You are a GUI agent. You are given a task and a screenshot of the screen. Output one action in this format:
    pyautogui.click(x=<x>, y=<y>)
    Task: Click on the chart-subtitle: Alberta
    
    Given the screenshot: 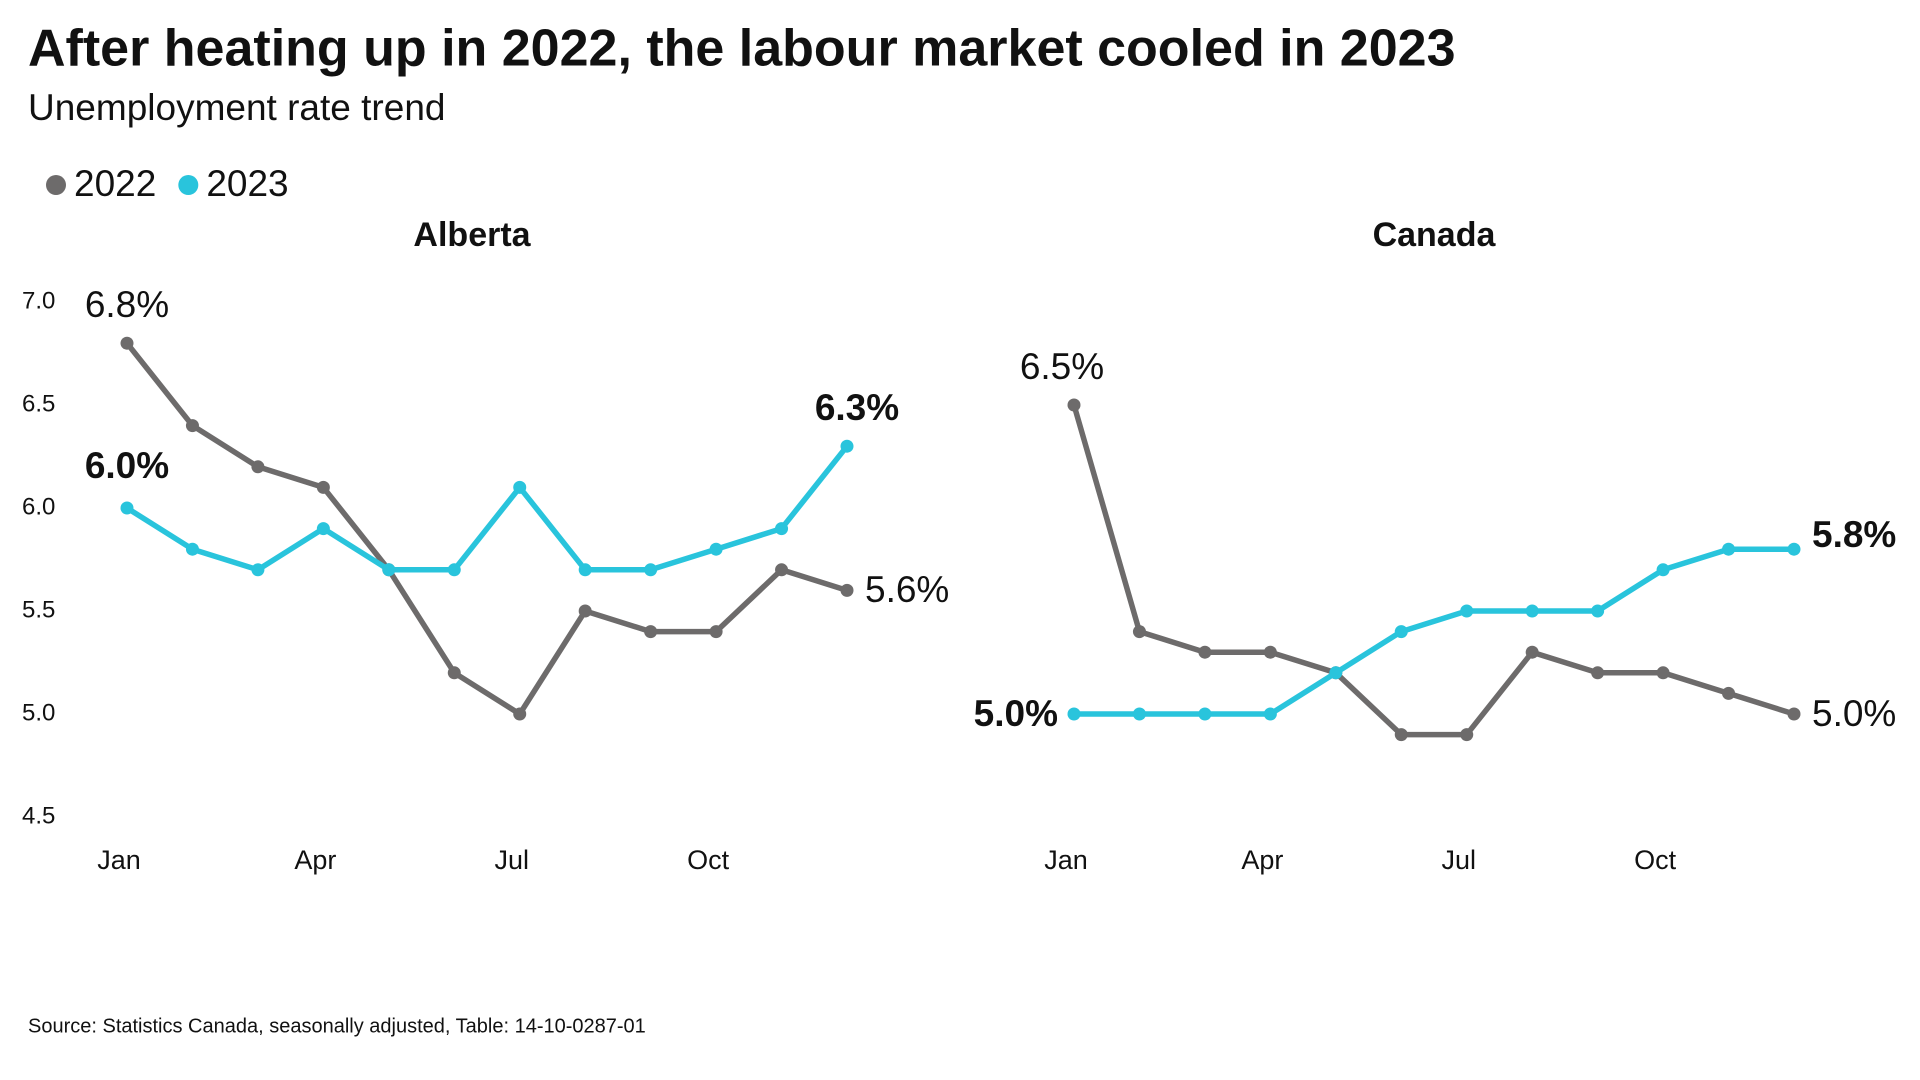 What is the action you would take?
    pyautogui.click(x=472, y=235)
    